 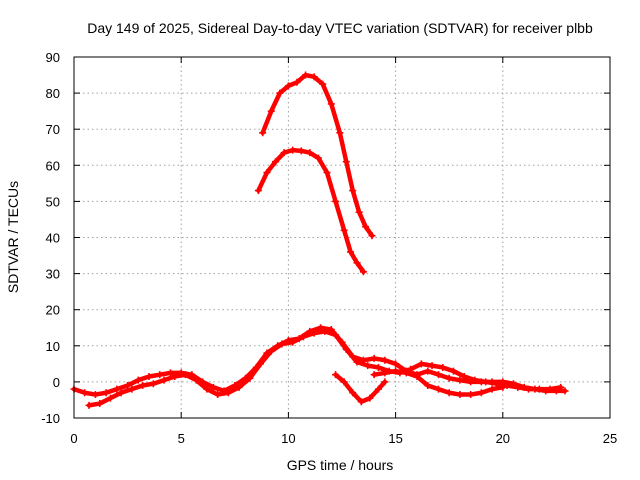 What do you see at coordinates (395, 438) in the screenshot?
I see `x-tick-label: 15` at bounding box center [395, 438].